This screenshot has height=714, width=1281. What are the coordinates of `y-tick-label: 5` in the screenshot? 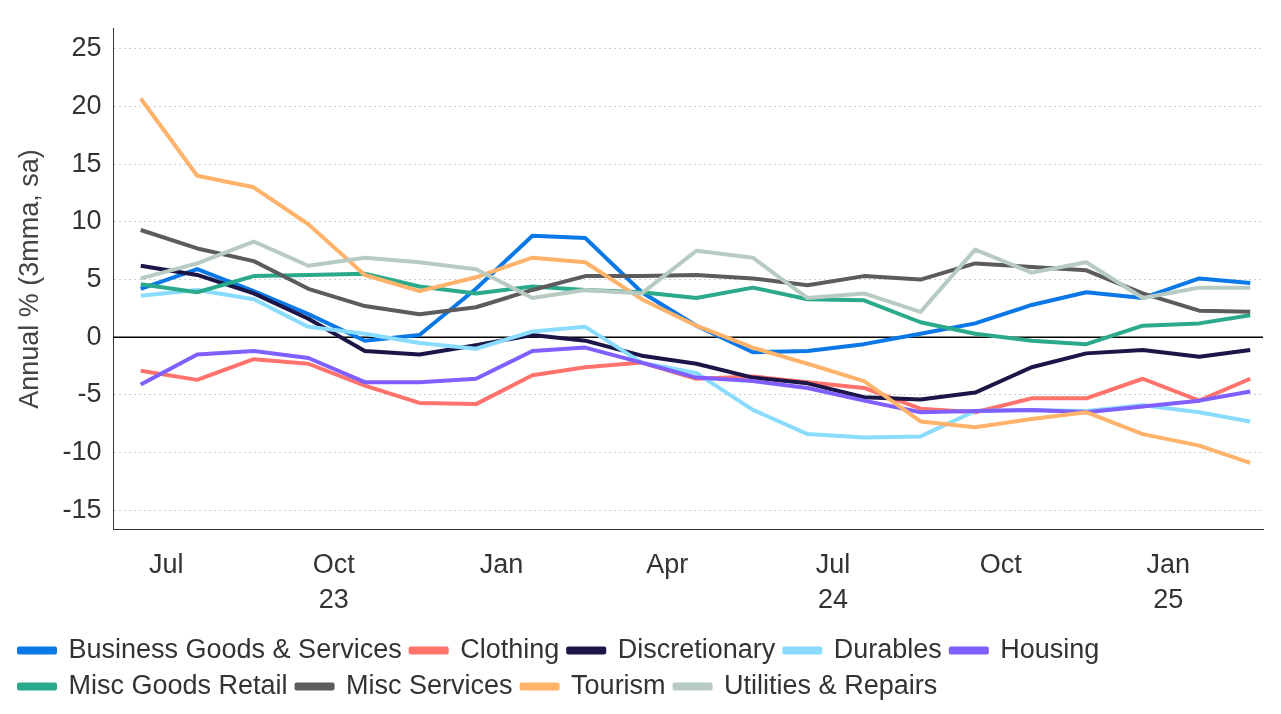 It's located at (94, 278).